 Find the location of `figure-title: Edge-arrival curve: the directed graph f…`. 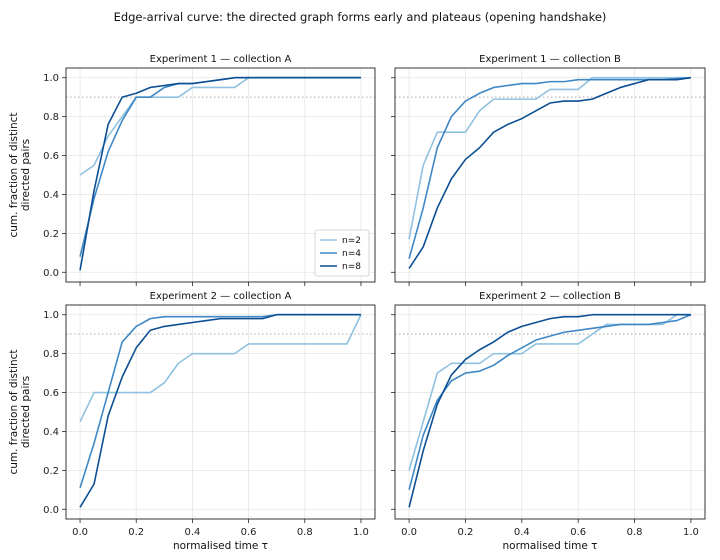

figure-title: Edge-arrival curve: the directed graph f… is located at coordinates (360, 17).